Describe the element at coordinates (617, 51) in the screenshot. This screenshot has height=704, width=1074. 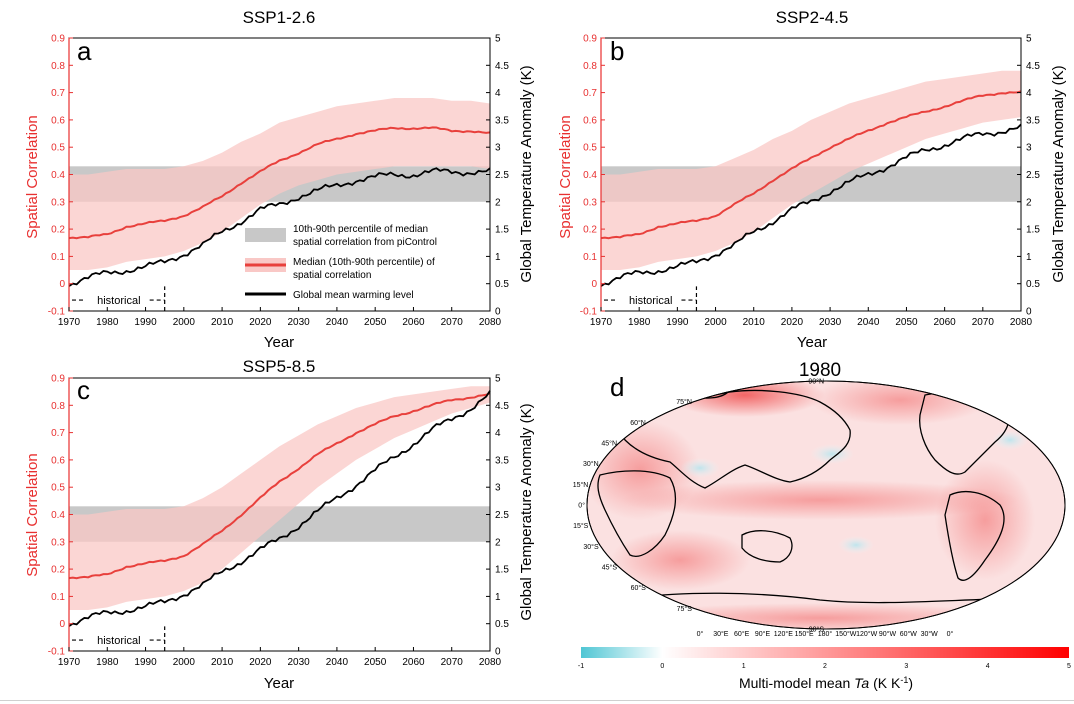
I see `panel-letter: b` at that location.